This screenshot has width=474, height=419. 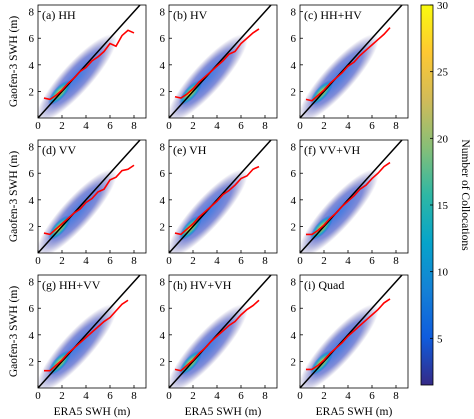 What do you see at coordinates (71, 285) in the screenshot?
I see `panel-title: (g) HH+VV` at bounding box center [71, 285].